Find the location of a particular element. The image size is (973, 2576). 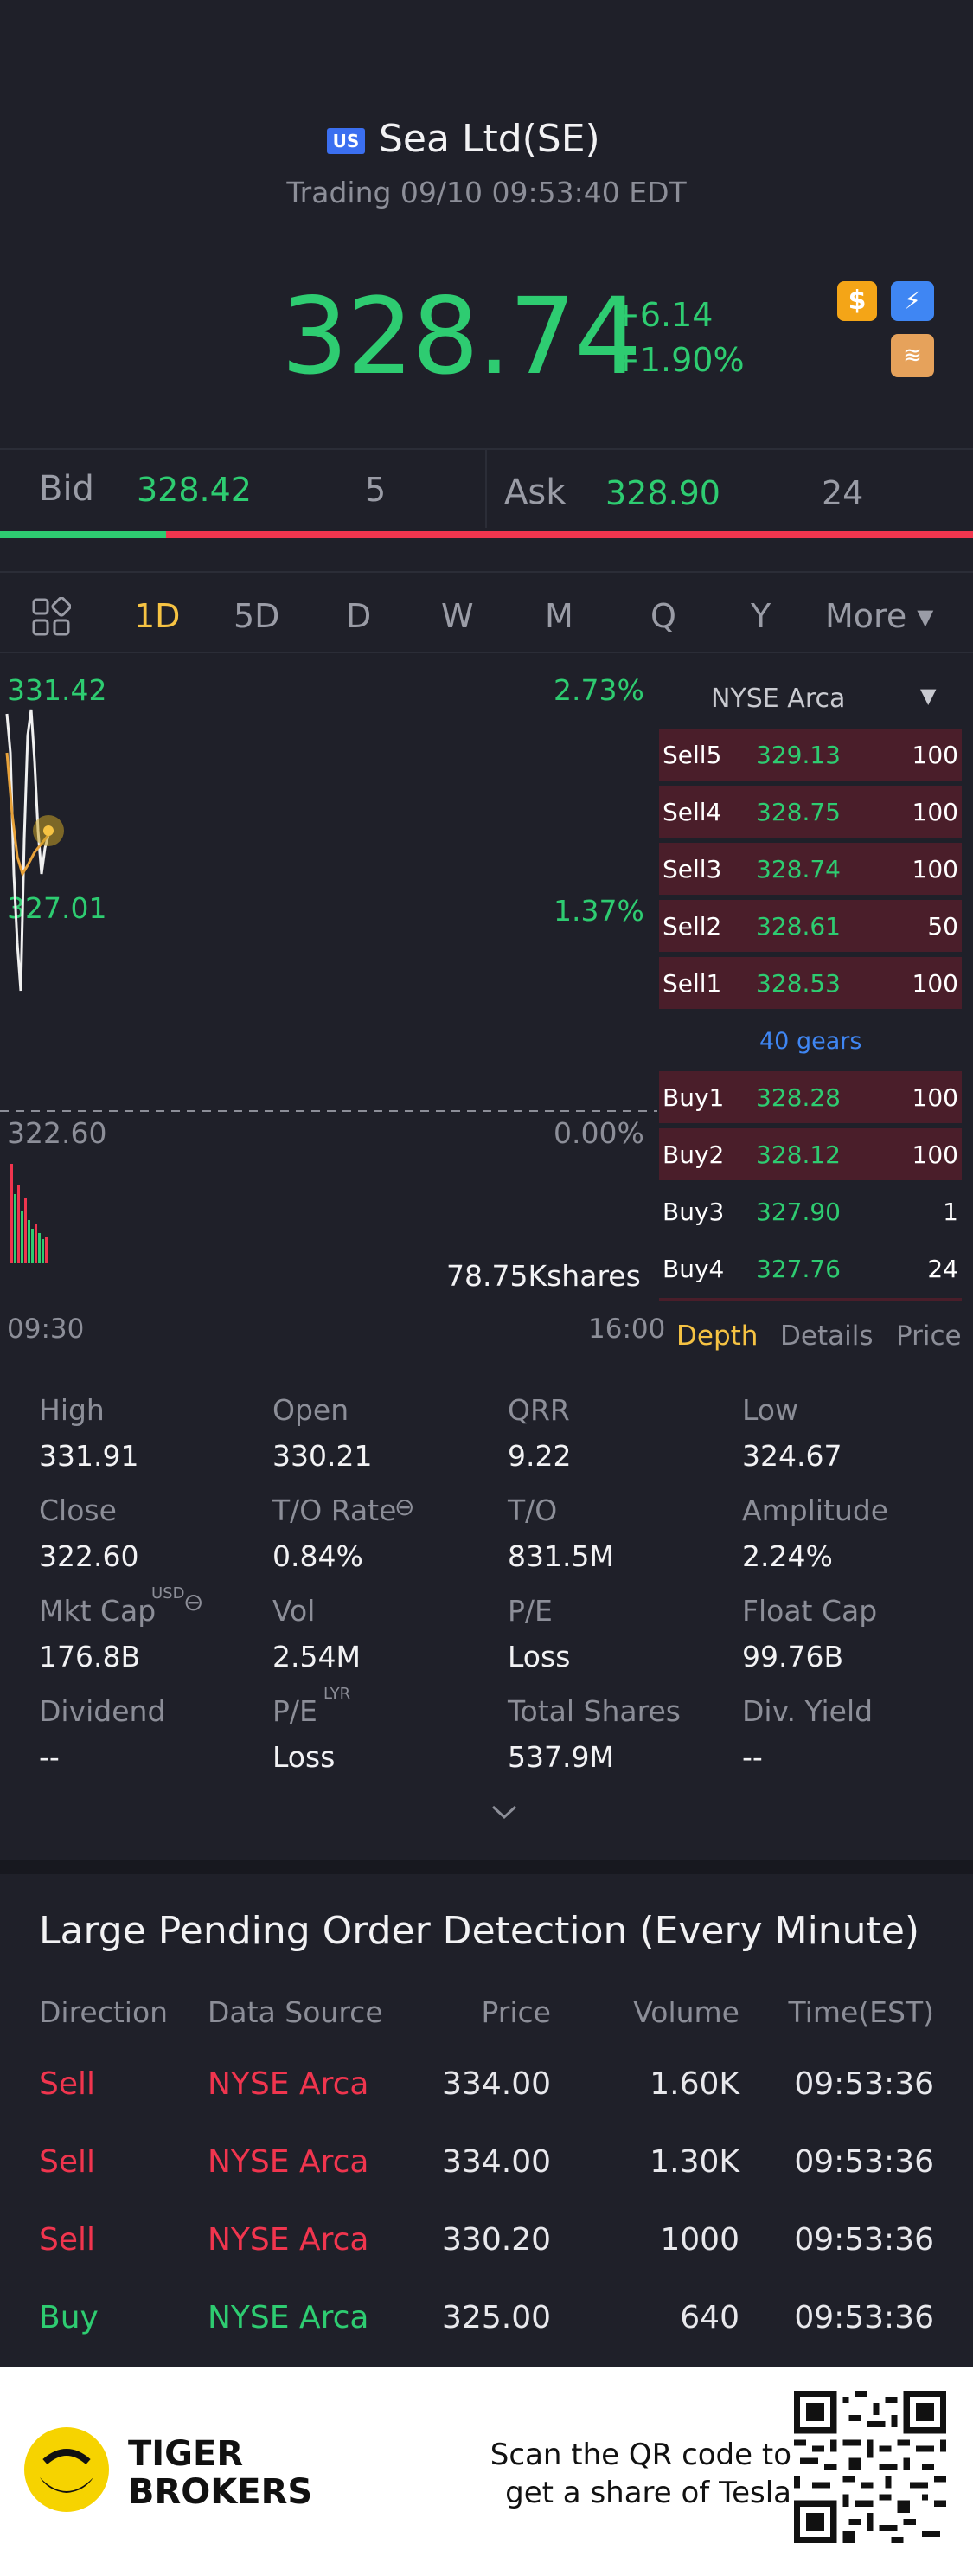

scan-text-line1: Scan the QR code to is located at coordinates (641, 2455).